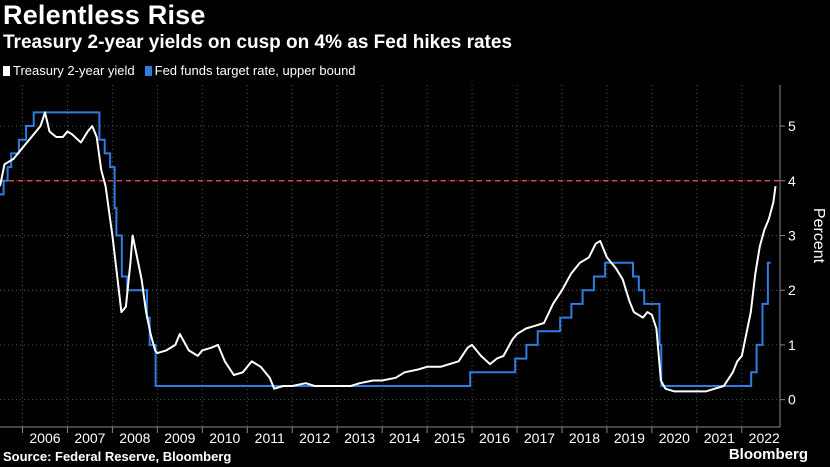 The width and height of the screenshot is (830, 467). What do you see at coordinates (539, 438) in the screenshot?
I see `x-tick-label: 2017` at bounding box center [539, 438].